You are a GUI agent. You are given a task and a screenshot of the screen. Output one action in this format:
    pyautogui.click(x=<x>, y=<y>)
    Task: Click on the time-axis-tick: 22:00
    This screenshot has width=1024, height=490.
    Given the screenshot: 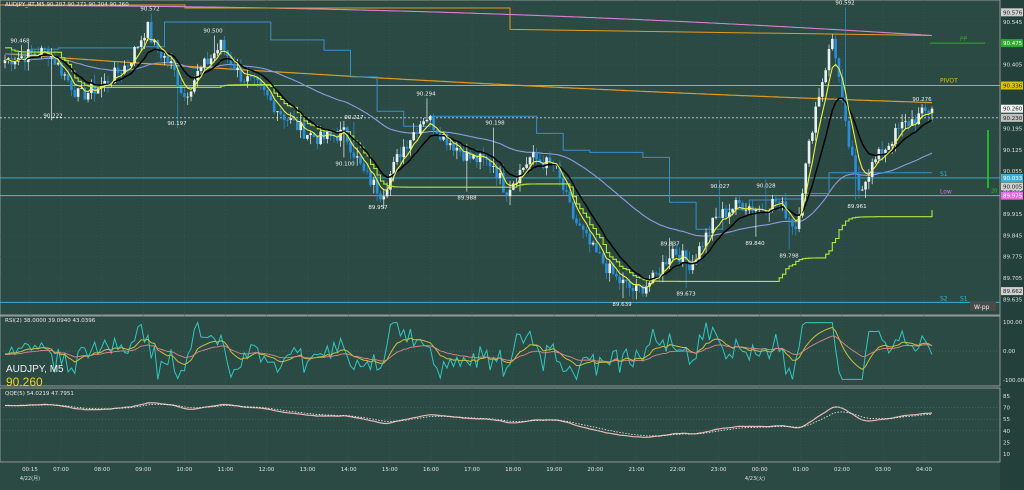 What is the action you would take?
    pyautogui.click(x=678, y=470)
    